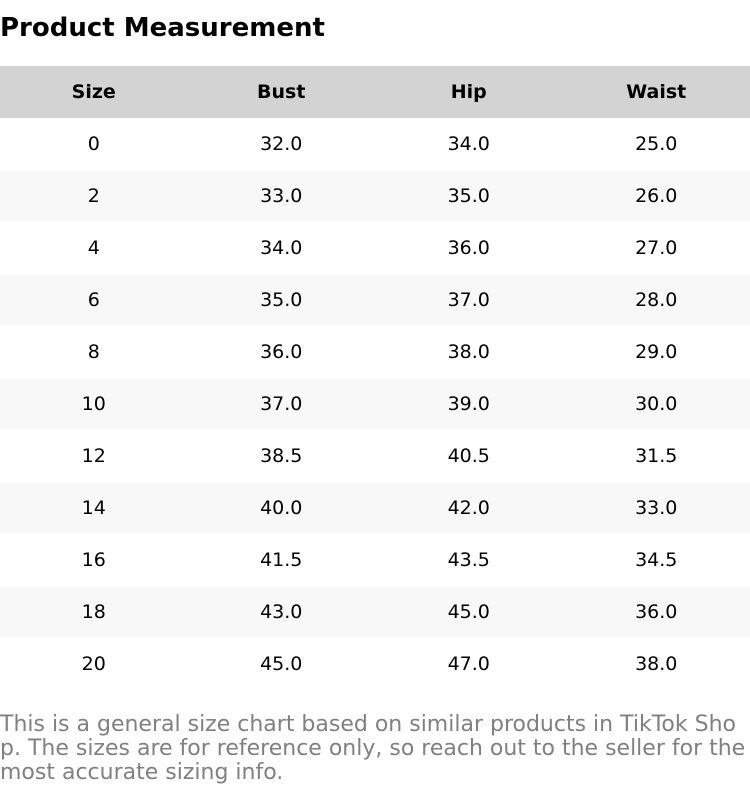 The width and height of the screenshot is (750, 810). I want to click on cell-waist: 29.0, so click(656, 352).